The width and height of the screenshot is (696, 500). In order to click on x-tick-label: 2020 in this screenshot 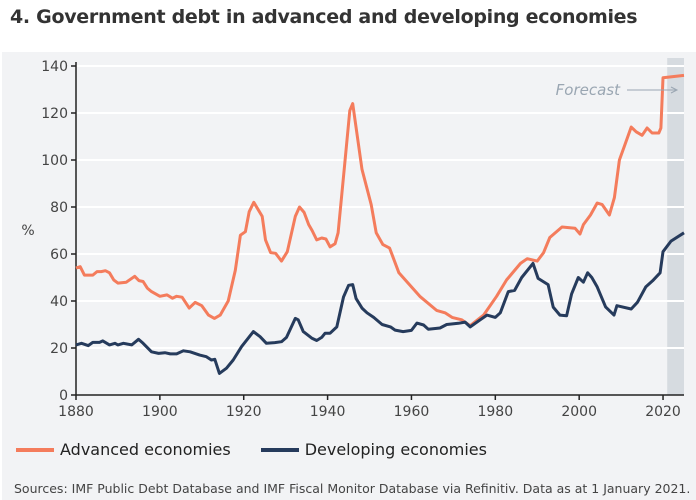, I will do `click(663, 412)`.